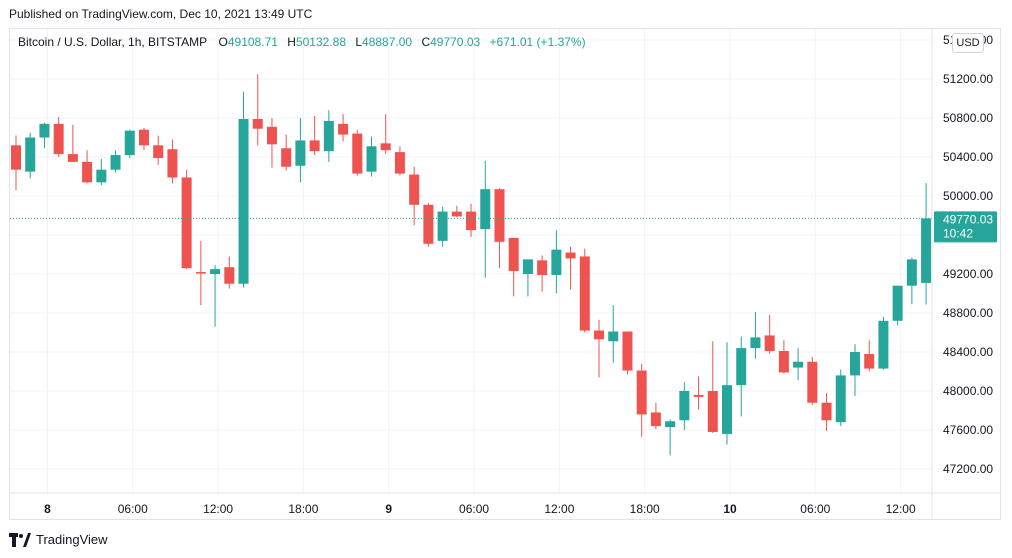 The image size is (1012, 558). Describe the element at coordinates (20, 539) in the screenshot. I see `tradingview-logo-icon` at that location.